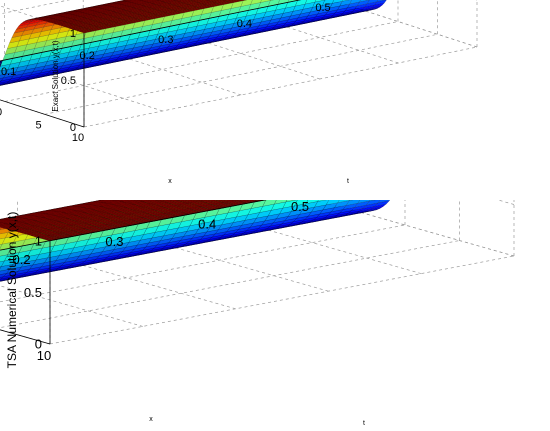 The height and width of the screenshot is (431, 550). What do you see at coordinates (170, 181) in the screenshot?
I see `x-axis-label: x` at bounding box center [170, 181].